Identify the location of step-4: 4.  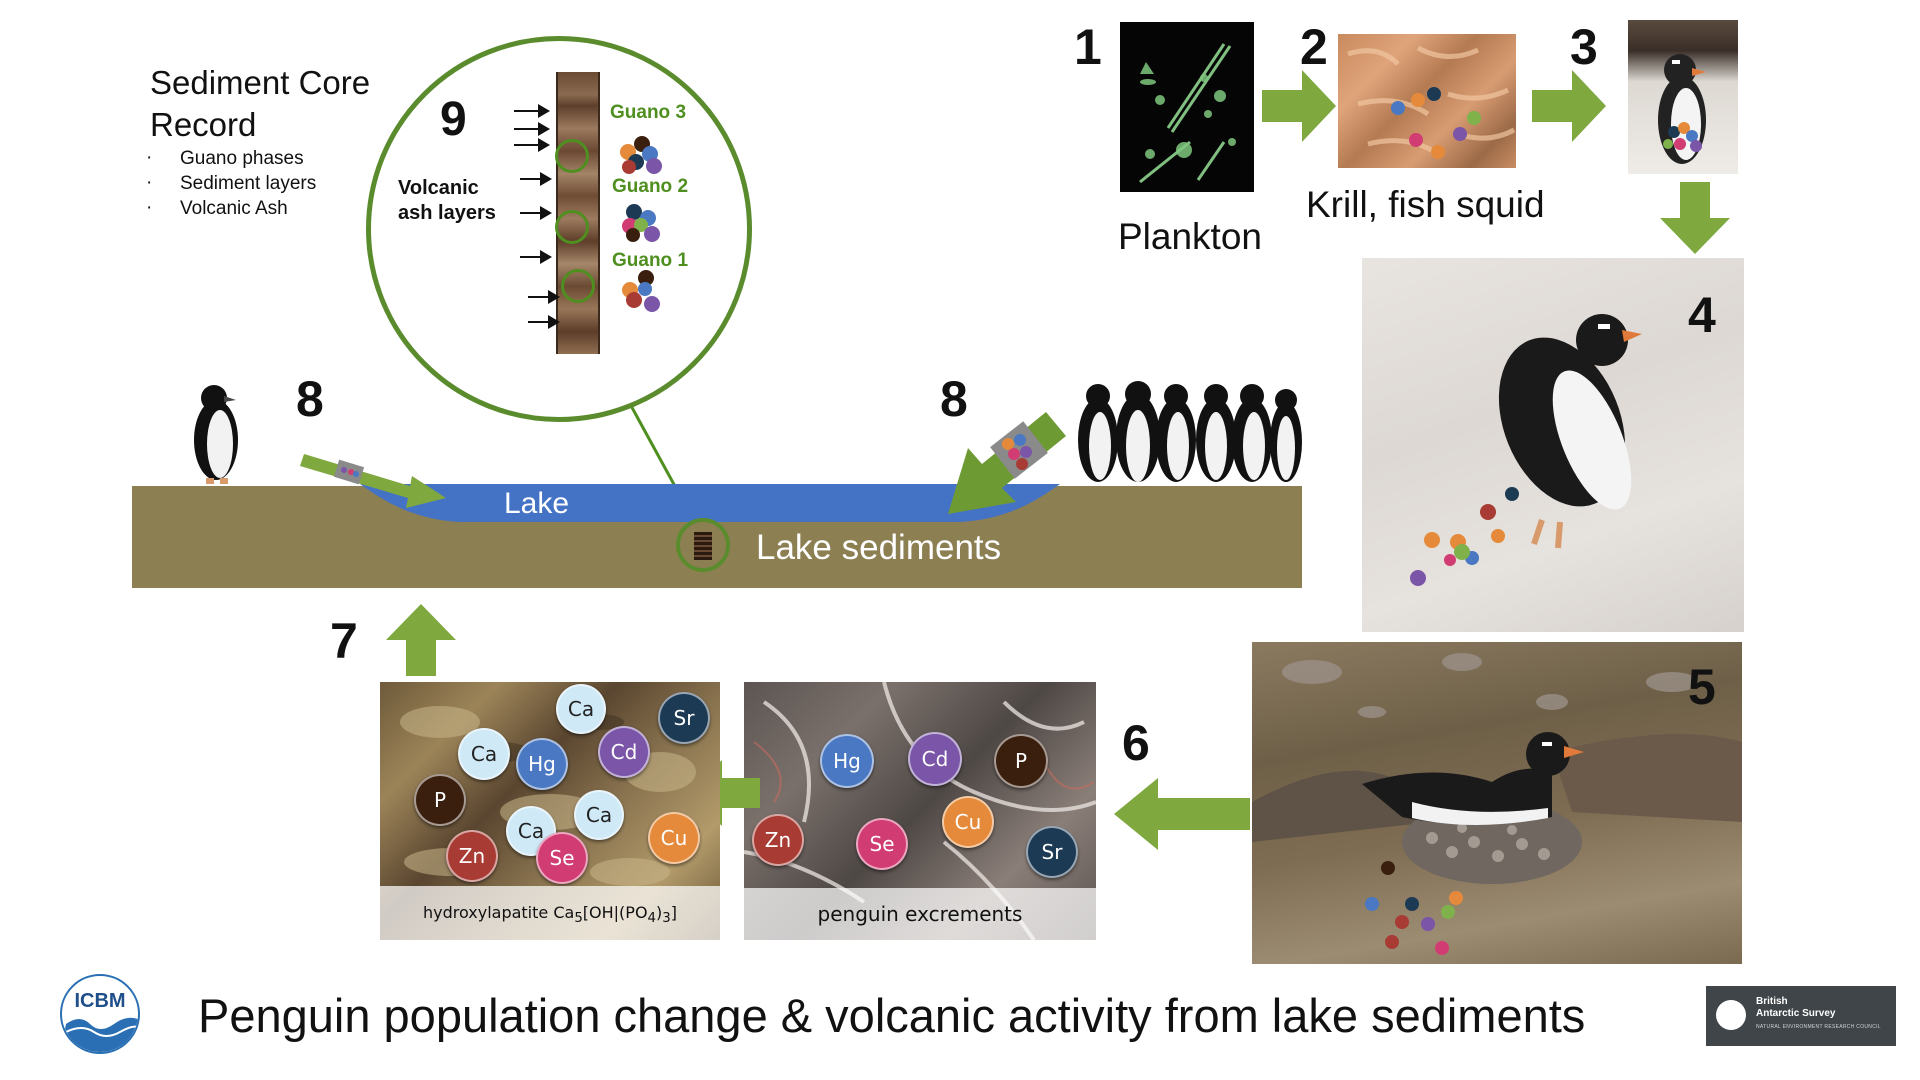
(1702, 315).